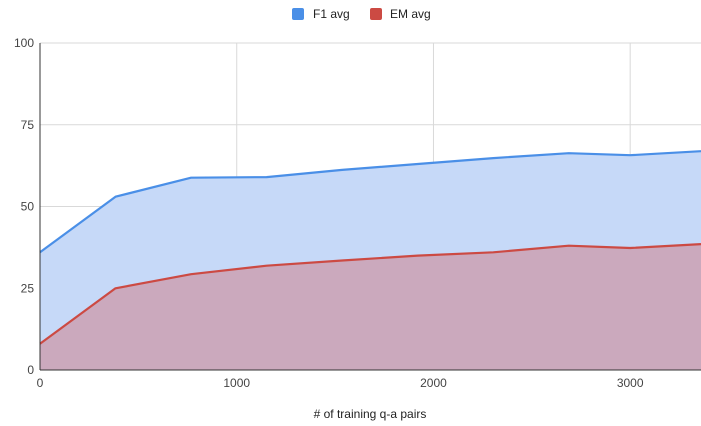 The image size is (701, 426). I want to click on legend-label-f1: F1 avg, so click(331, 14).